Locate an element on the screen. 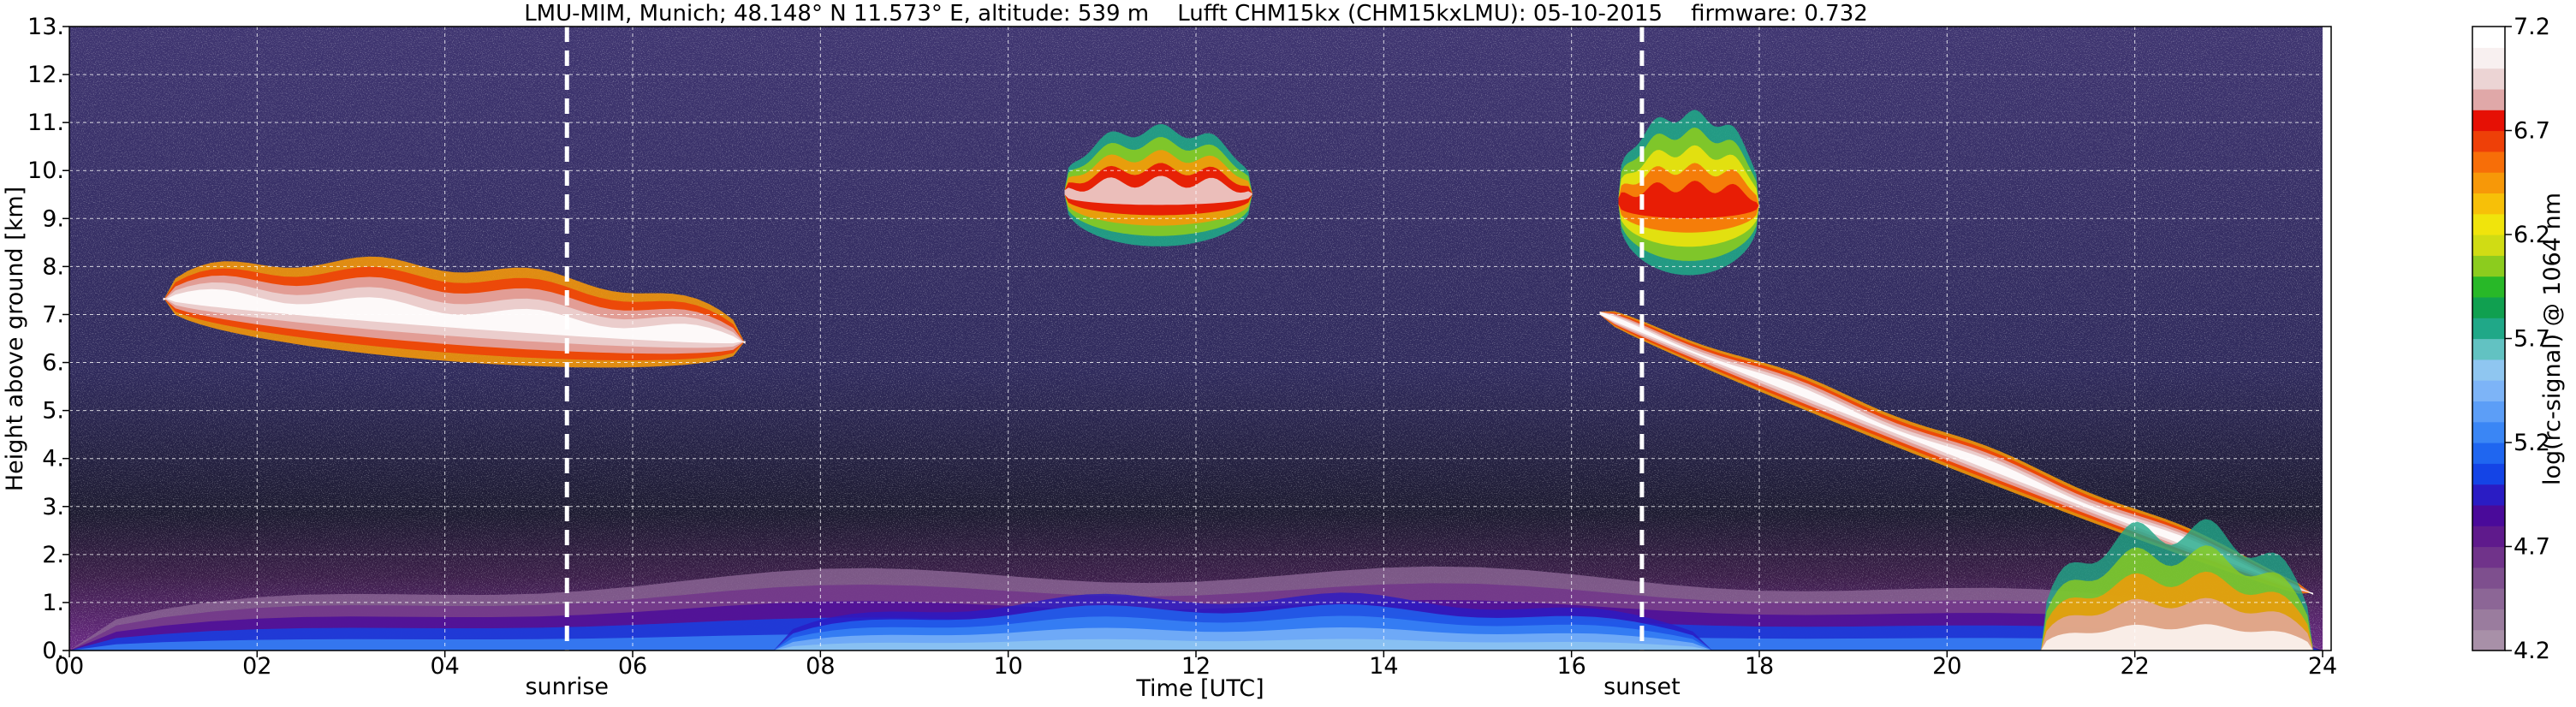  colorbar-tick-label: 6.2 is located at coordinates (2532, 235).